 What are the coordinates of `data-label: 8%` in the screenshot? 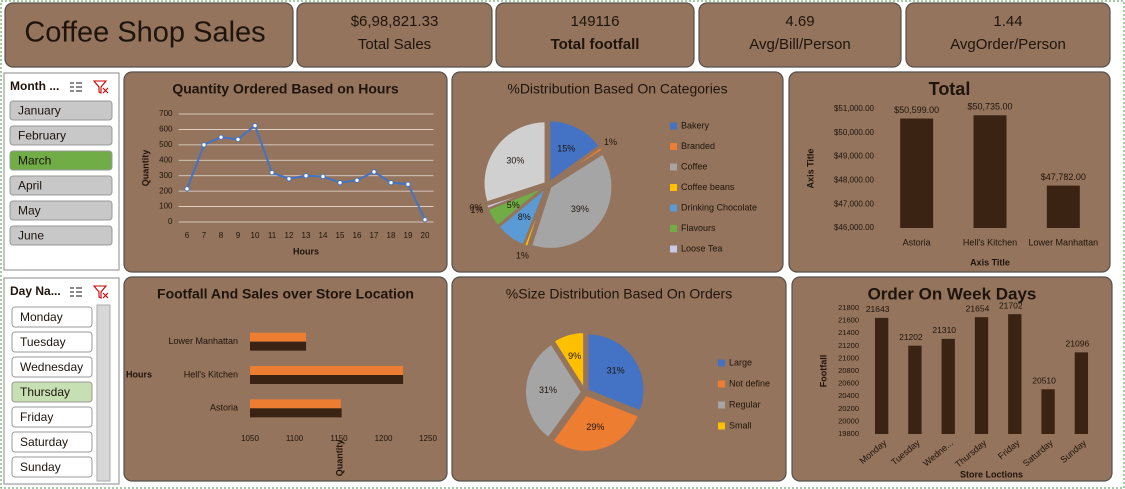 It's located at (524, 217).